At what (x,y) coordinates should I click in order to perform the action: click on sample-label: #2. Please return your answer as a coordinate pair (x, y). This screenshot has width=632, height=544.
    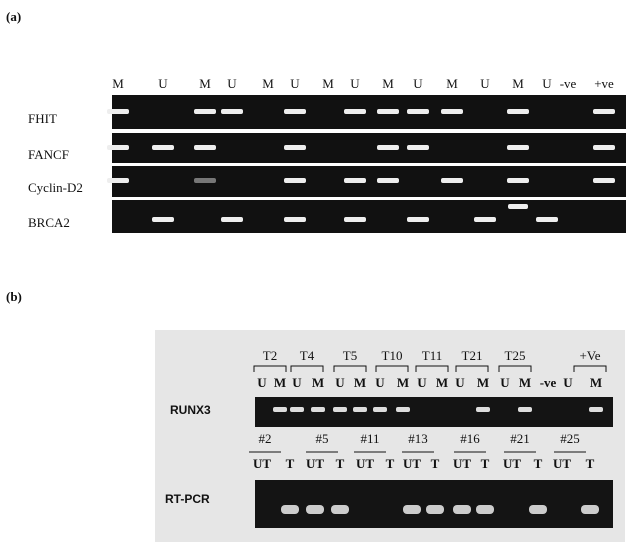
    Looking at the image, I should click on (265, 438).